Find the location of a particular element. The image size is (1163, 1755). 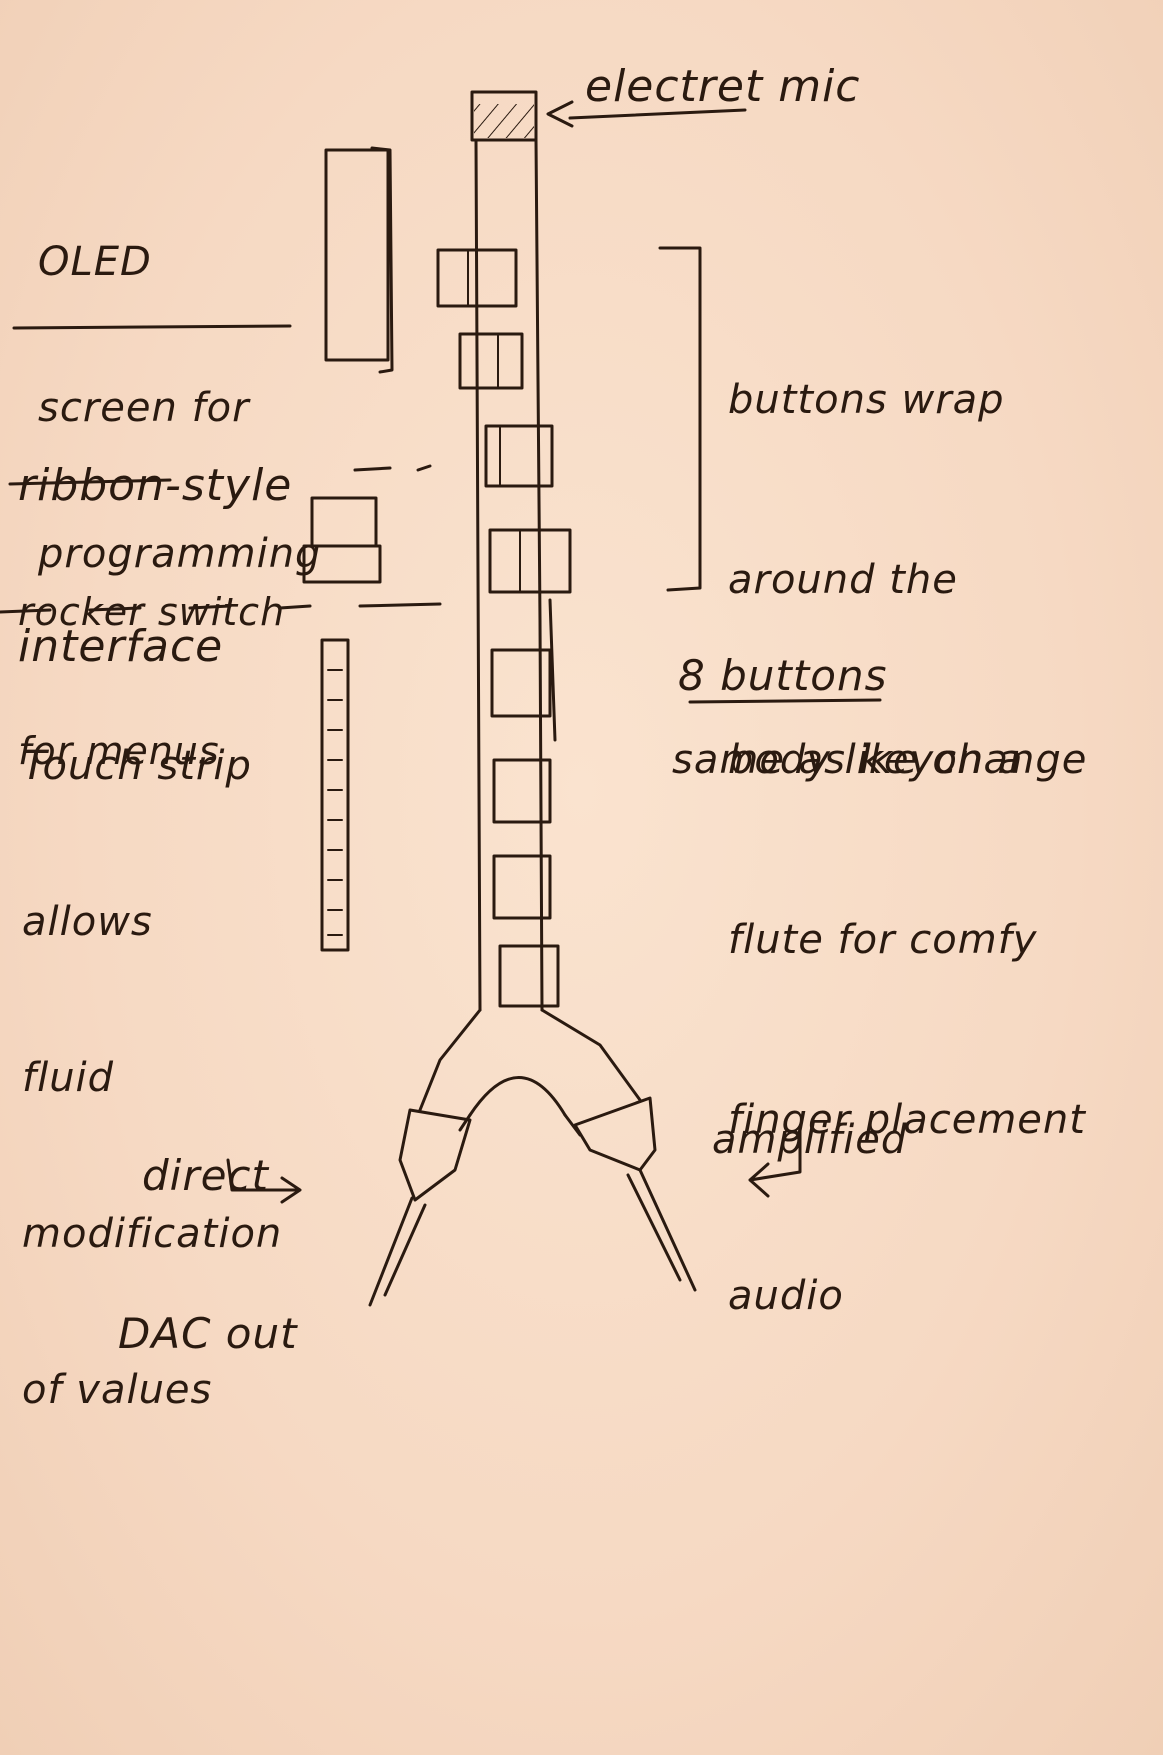

buttons-bracket is located at coordinates (680, 419).